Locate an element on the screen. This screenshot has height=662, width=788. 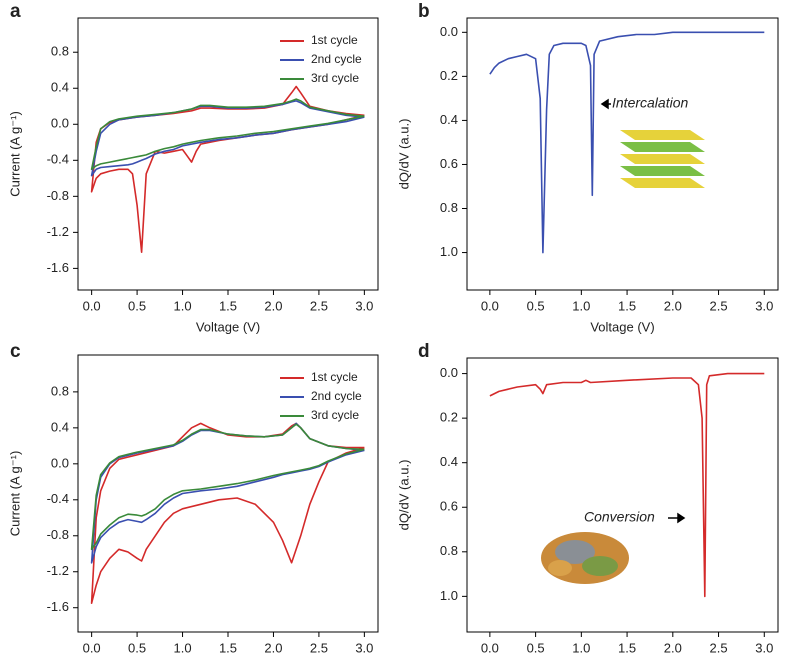
particle-cluster is located at coordinates (585, 558).